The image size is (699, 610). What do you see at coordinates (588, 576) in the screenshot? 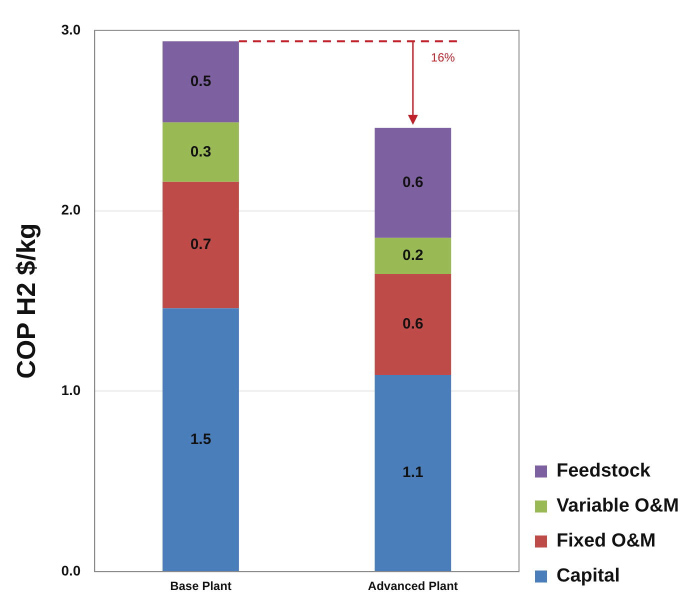
I see `legend-label: Capital` at bounding box center [588, 576].